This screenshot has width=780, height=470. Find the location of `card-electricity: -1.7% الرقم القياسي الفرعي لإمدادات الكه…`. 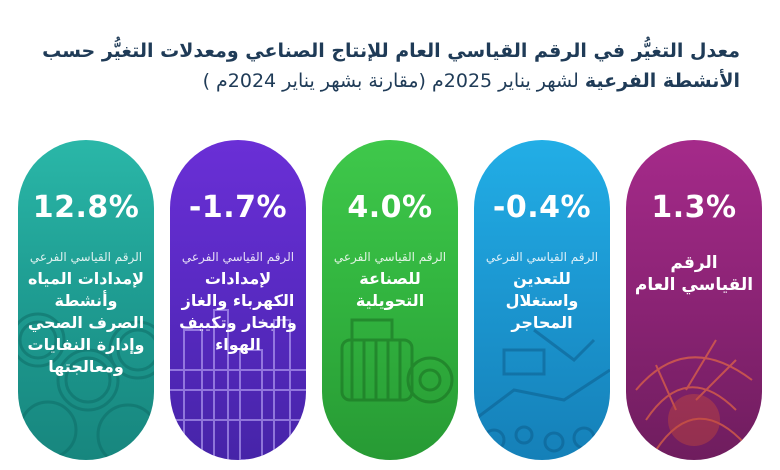

card-electricity: -1.7% الرقم القياسي الفرعي لإمدادات الكه… is located at coordinates (238, 300).